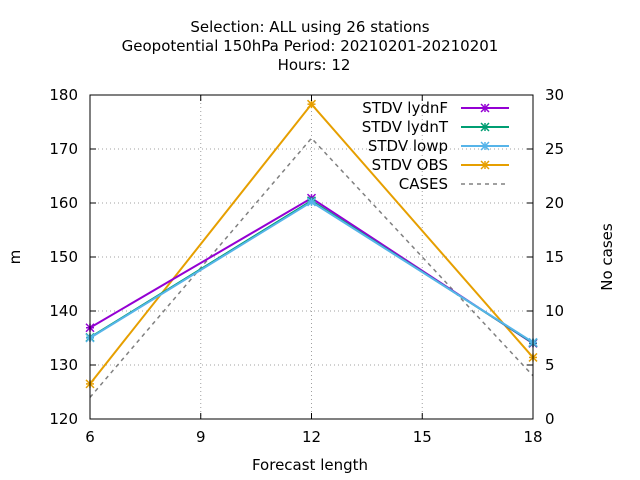 This screenshot has width=640, height=480. I want to click on legend-label: CASES, so click(423, 184).